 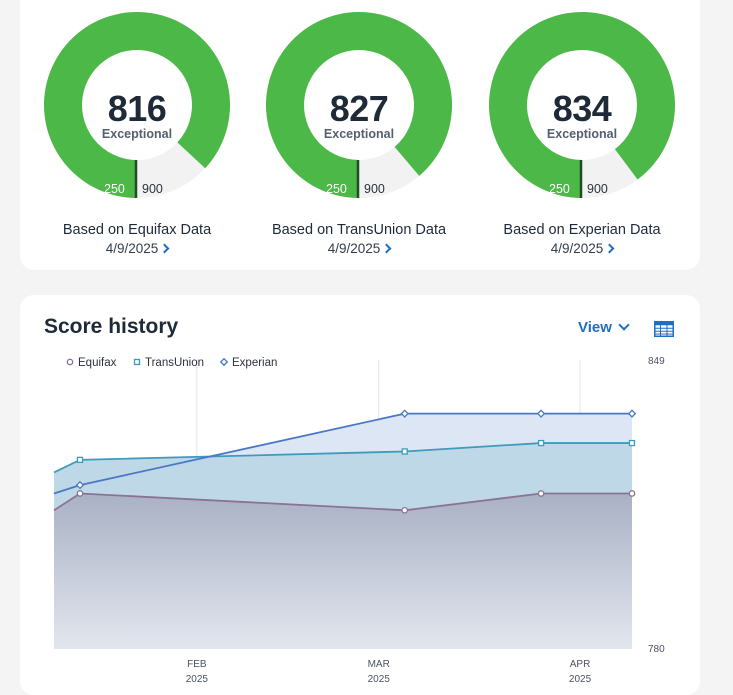 I want to click on y-tick-label: 849, so click(x=656, y=361).